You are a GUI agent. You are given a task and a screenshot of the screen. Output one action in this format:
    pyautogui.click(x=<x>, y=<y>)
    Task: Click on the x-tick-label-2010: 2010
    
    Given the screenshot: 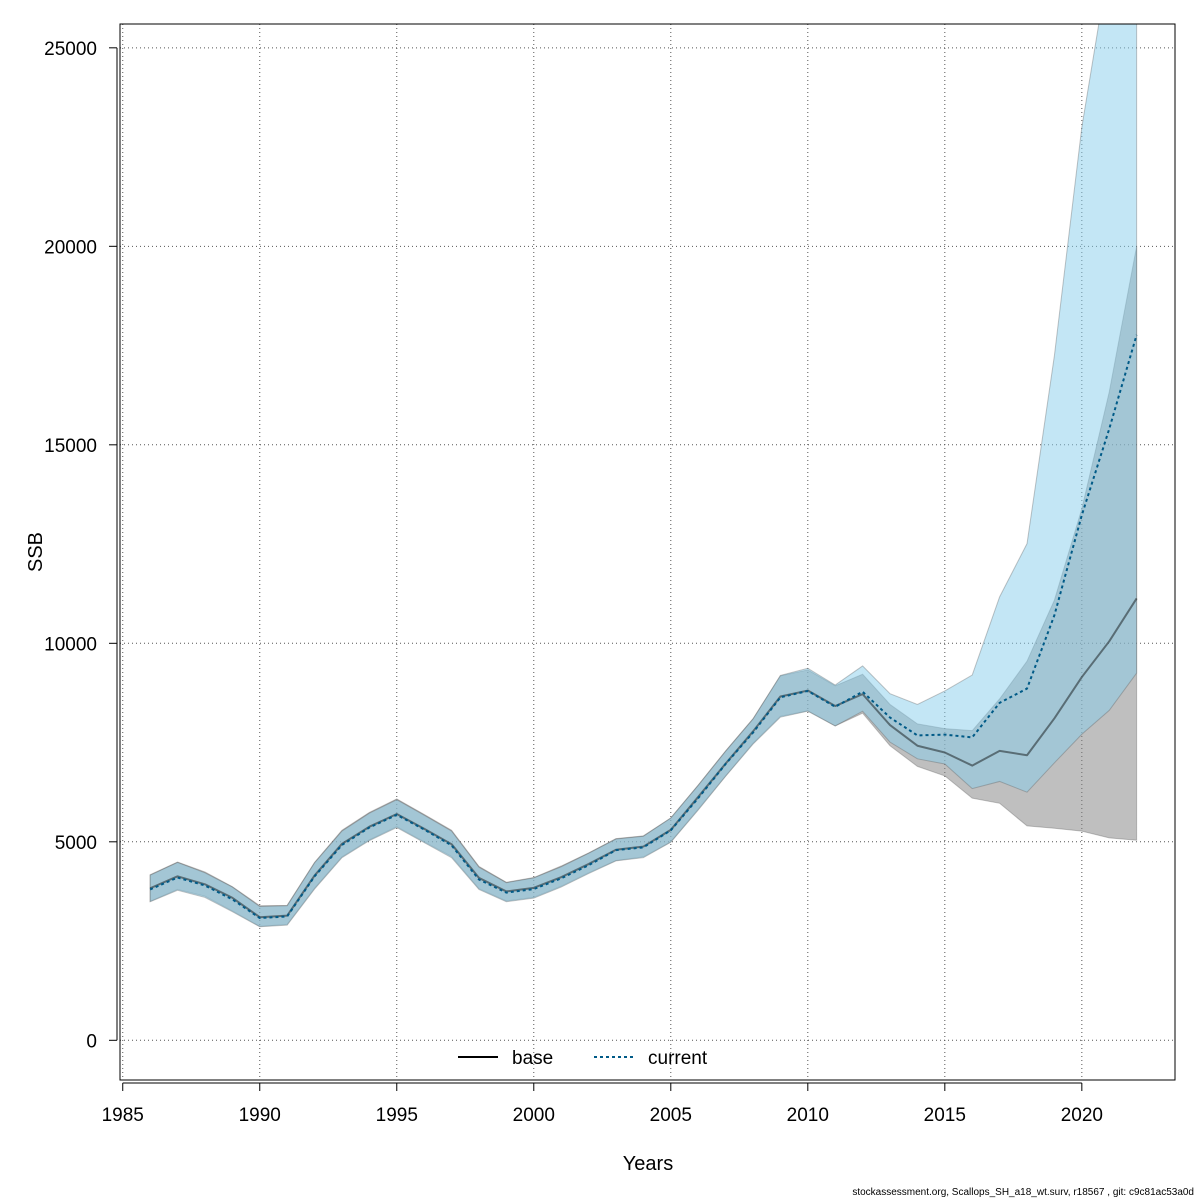 What is the action you would take?
    pyautogui.click(x=808, y=1115)
    